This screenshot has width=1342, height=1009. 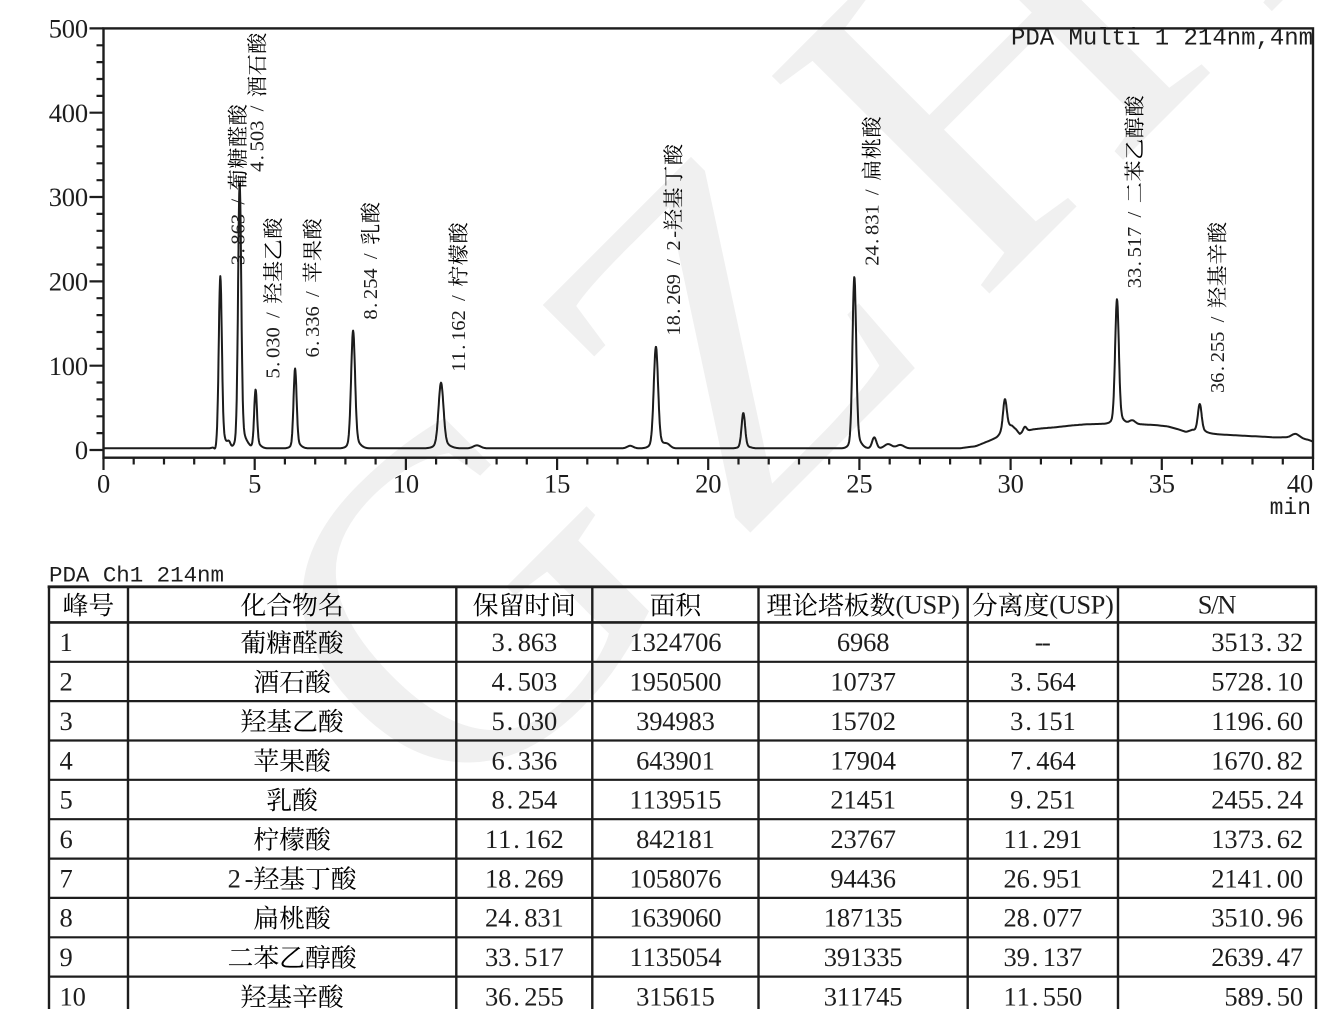 What do you see at coordinates (1300, 484) in the screenshot?
I see `svg-text: 40` at bounding box center [1300, 484].